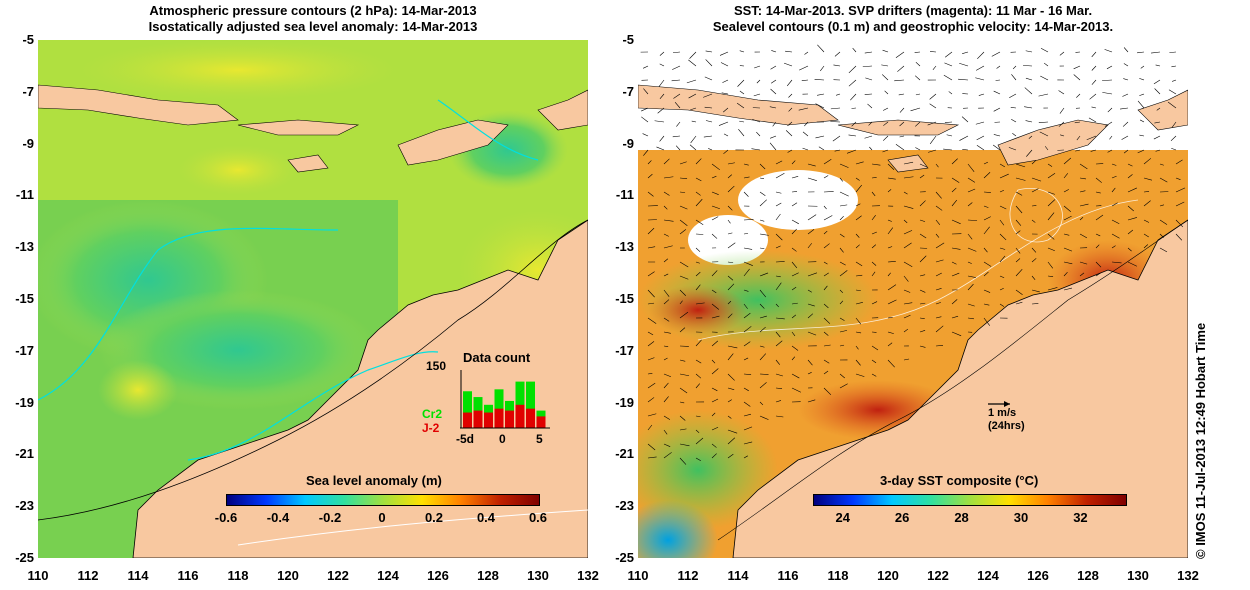  I want to click on sst-colorbar-tick-label: 30, so click(1021, 517).